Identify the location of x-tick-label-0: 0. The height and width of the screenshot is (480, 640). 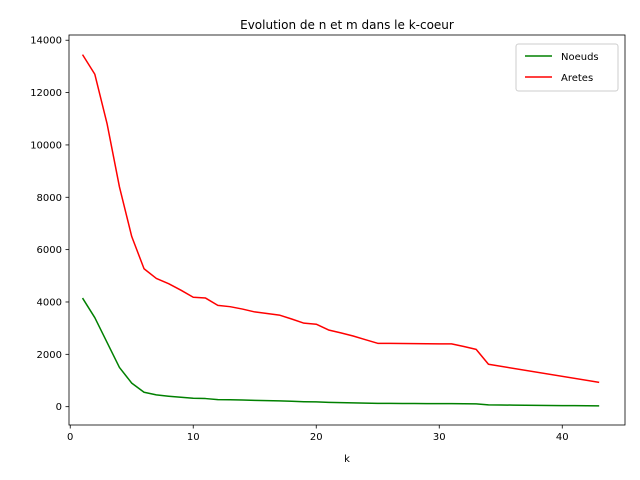
(70, 437).